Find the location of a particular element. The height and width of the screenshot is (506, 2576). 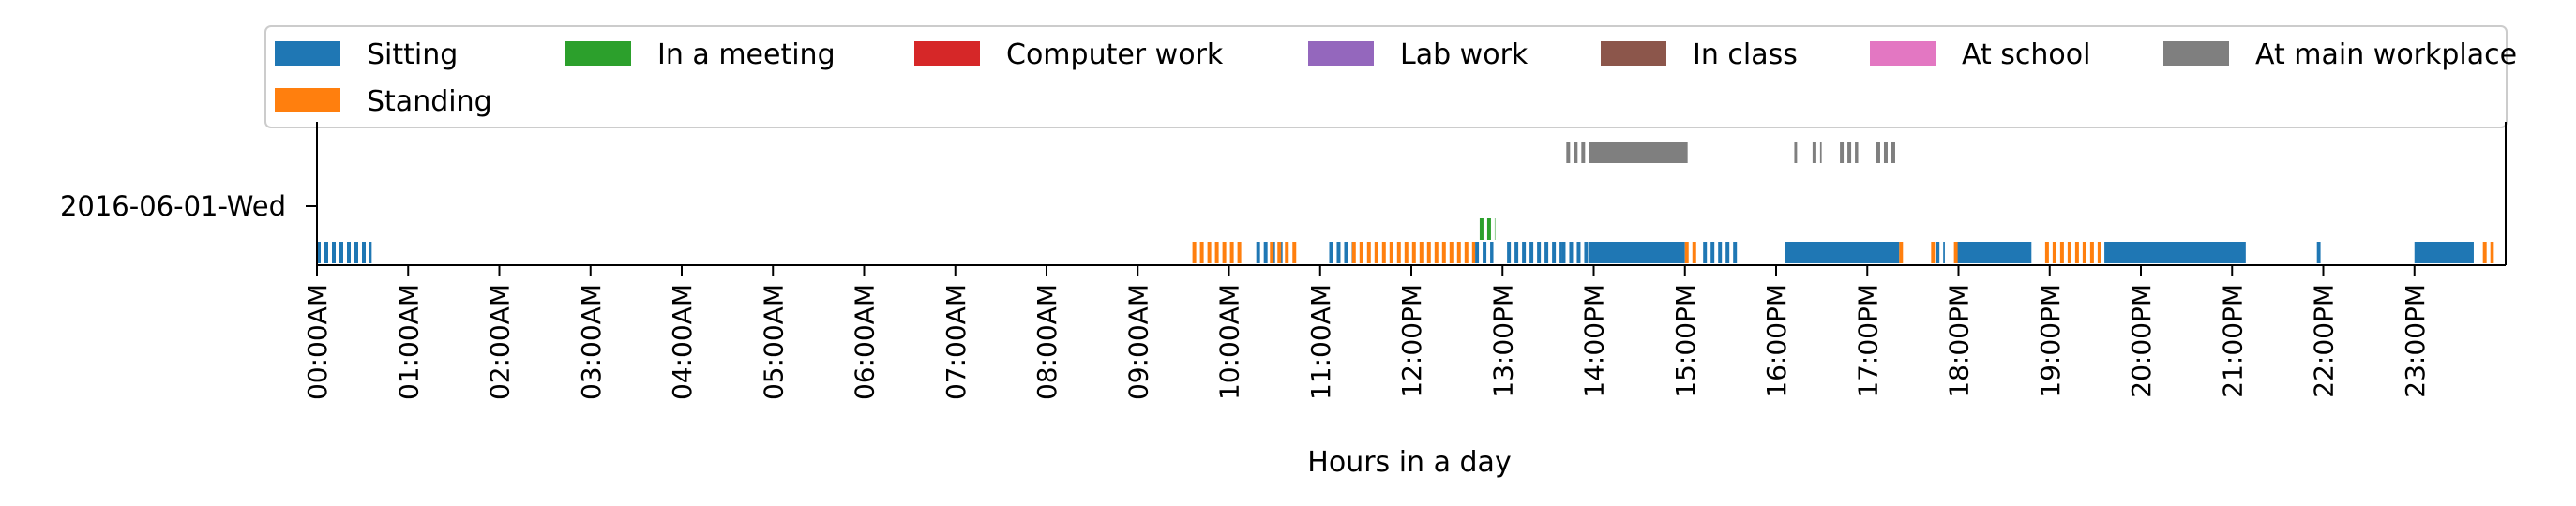

x-tick-label: 23:00PM is located at coordinates (2415, 341).